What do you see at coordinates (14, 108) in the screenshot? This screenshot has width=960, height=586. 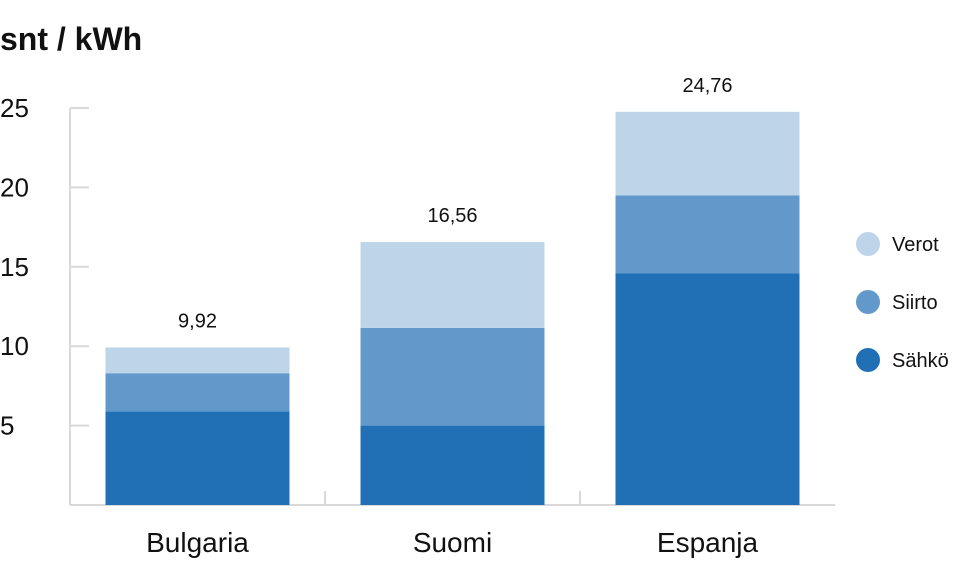 I see `y-tick-label: 25` at bounding box center [14, 108].